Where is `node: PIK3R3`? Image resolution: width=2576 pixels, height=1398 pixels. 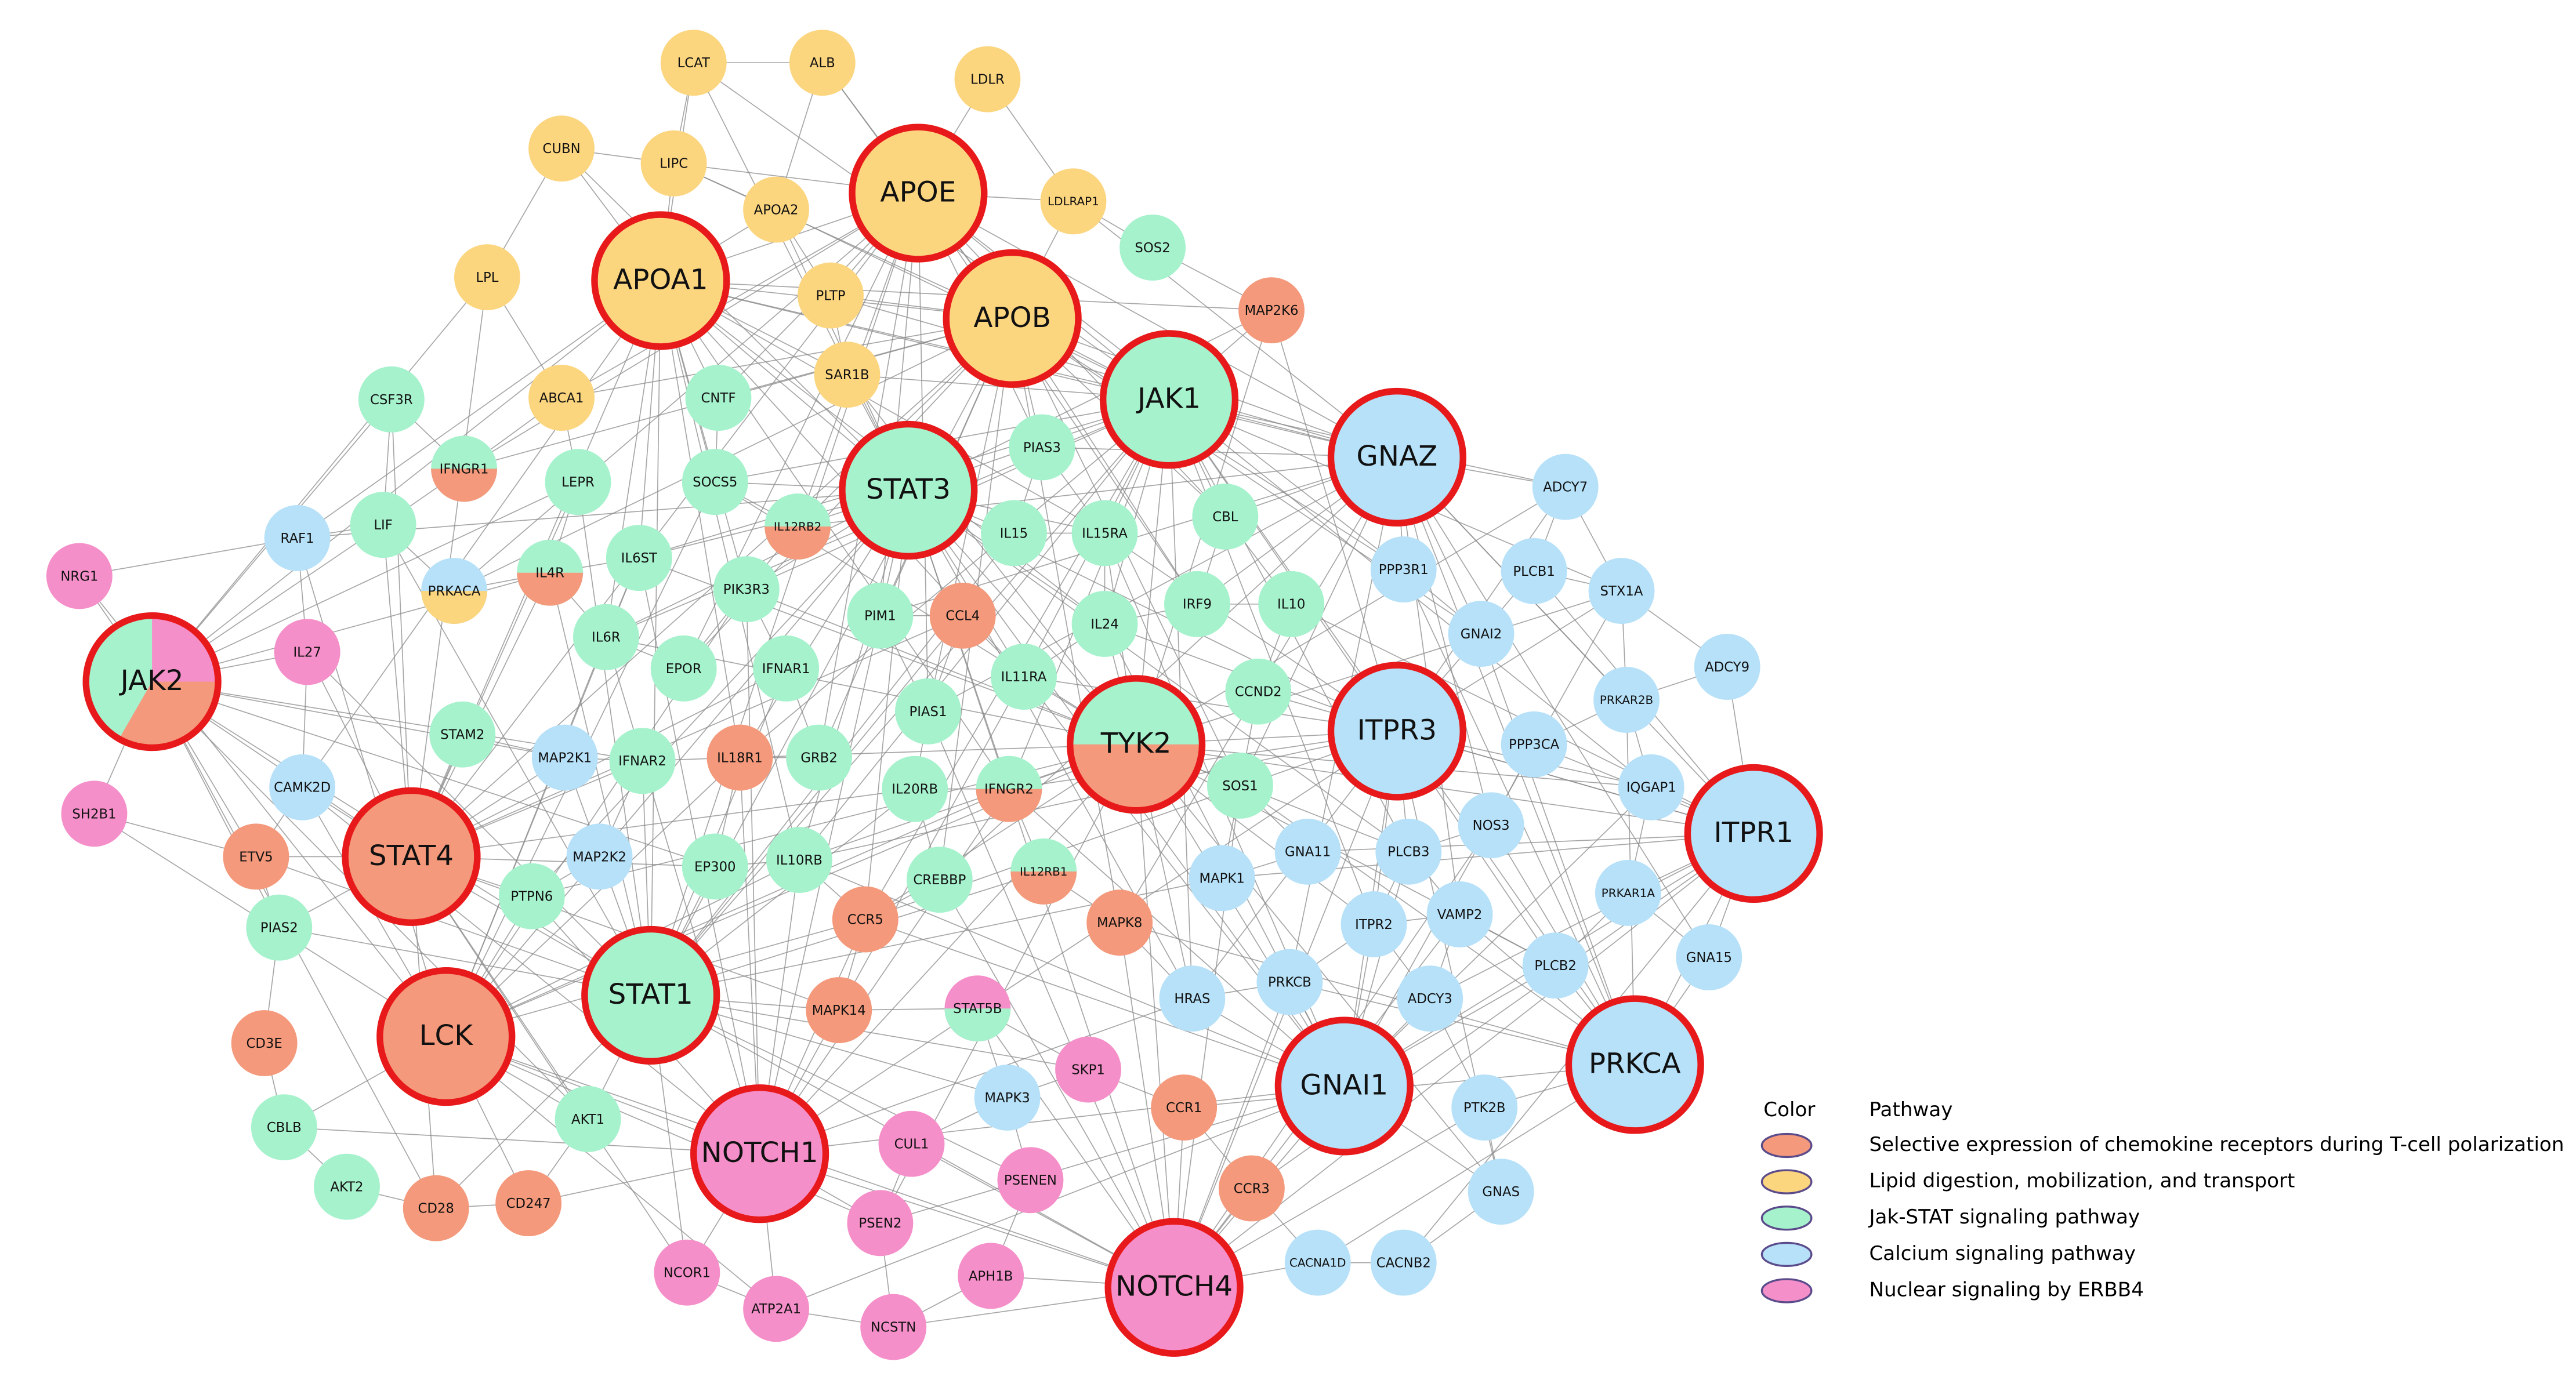 node: PIK3R3 is located at coordinates (746, 589).